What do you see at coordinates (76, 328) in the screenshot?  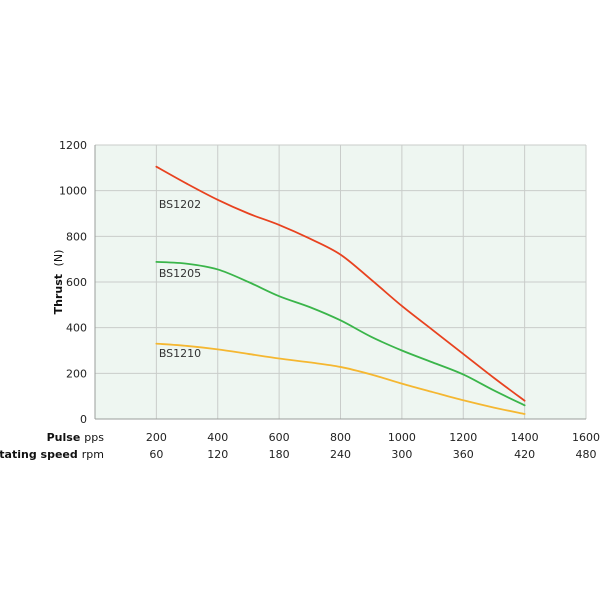 I see `y-tick-label: 400` at bounding box center [76, 328].